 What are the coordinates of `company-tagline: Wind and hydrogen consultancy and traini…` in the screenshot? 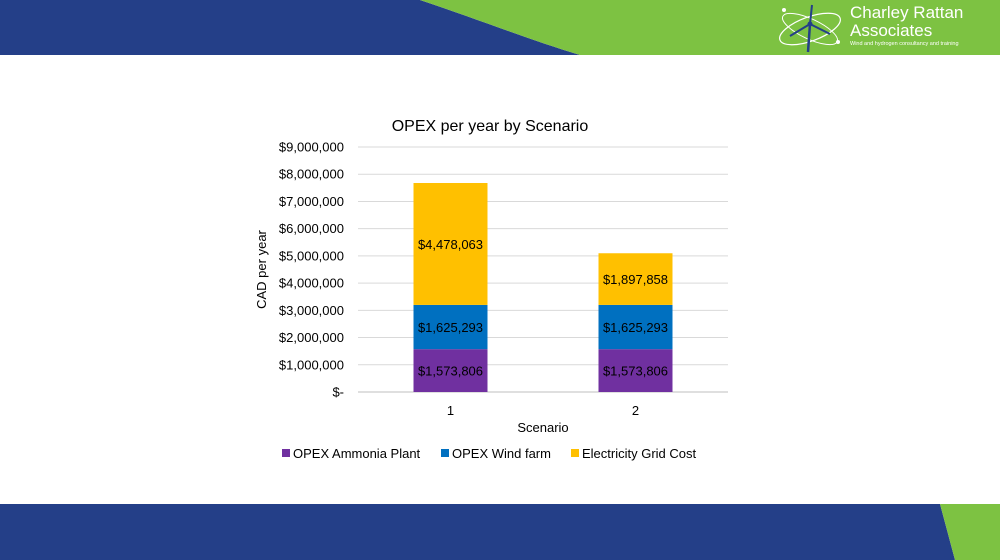 It's located at (904, 44).